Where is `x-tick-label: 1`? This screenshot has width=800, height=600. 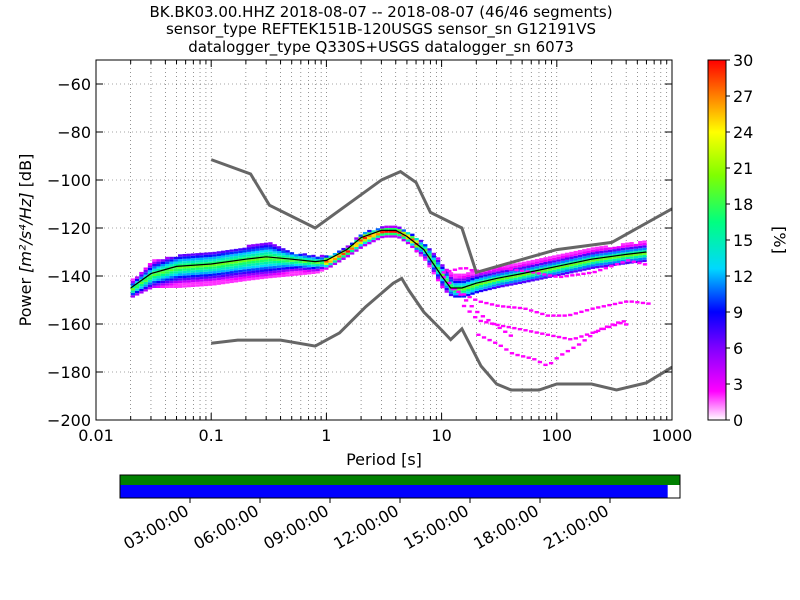 x-tick-label: 1 is located at coordinates (326, 435).